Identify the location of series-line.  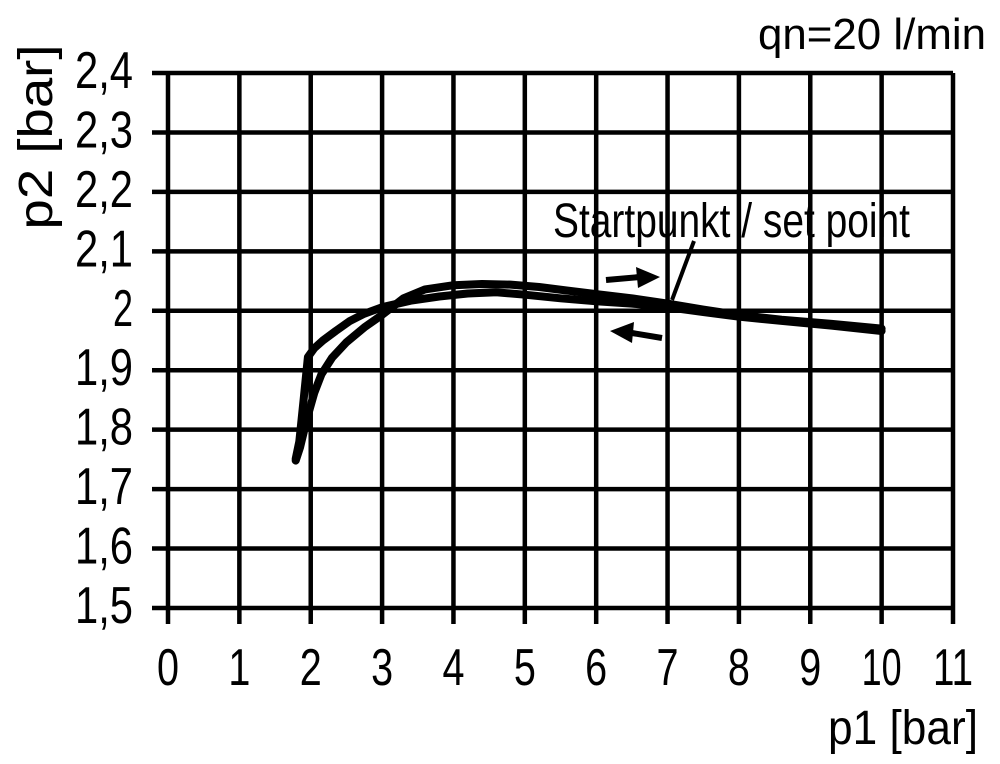
(588, 375).